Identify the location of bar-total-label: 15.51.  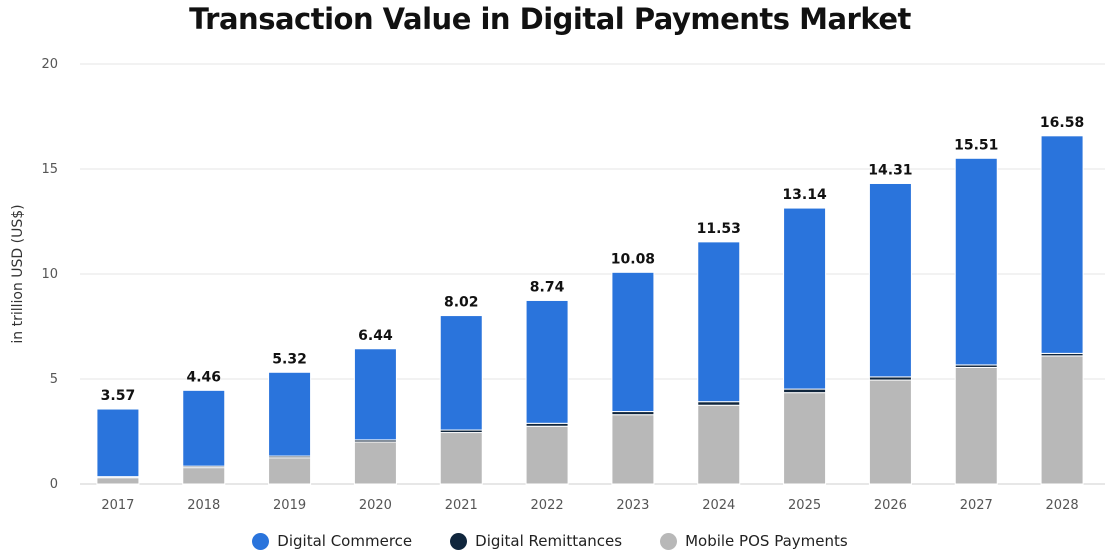
(976, 145).